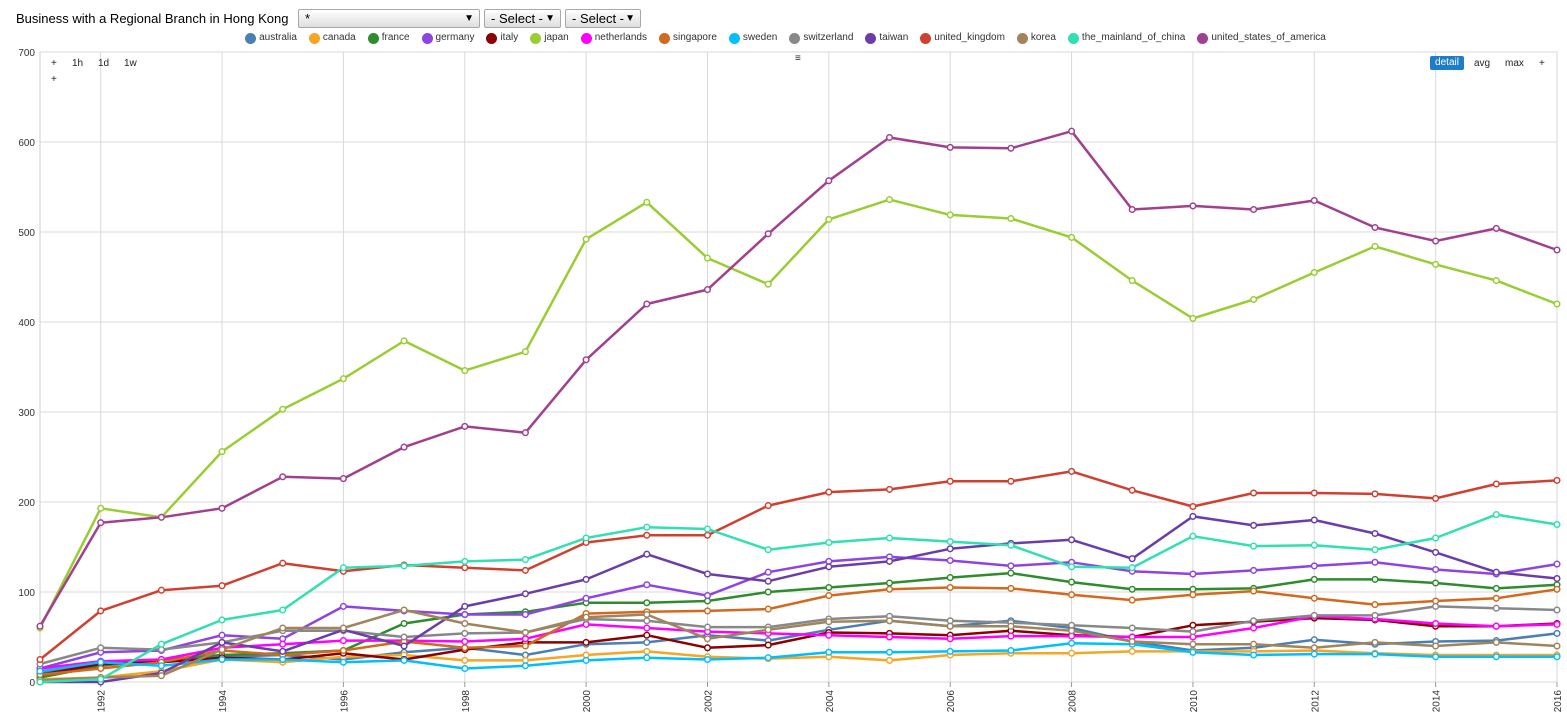 Image resolution: width=1567 pixels, height=721 pixels. I want to click on series-line-singapore, so click(798, 631).